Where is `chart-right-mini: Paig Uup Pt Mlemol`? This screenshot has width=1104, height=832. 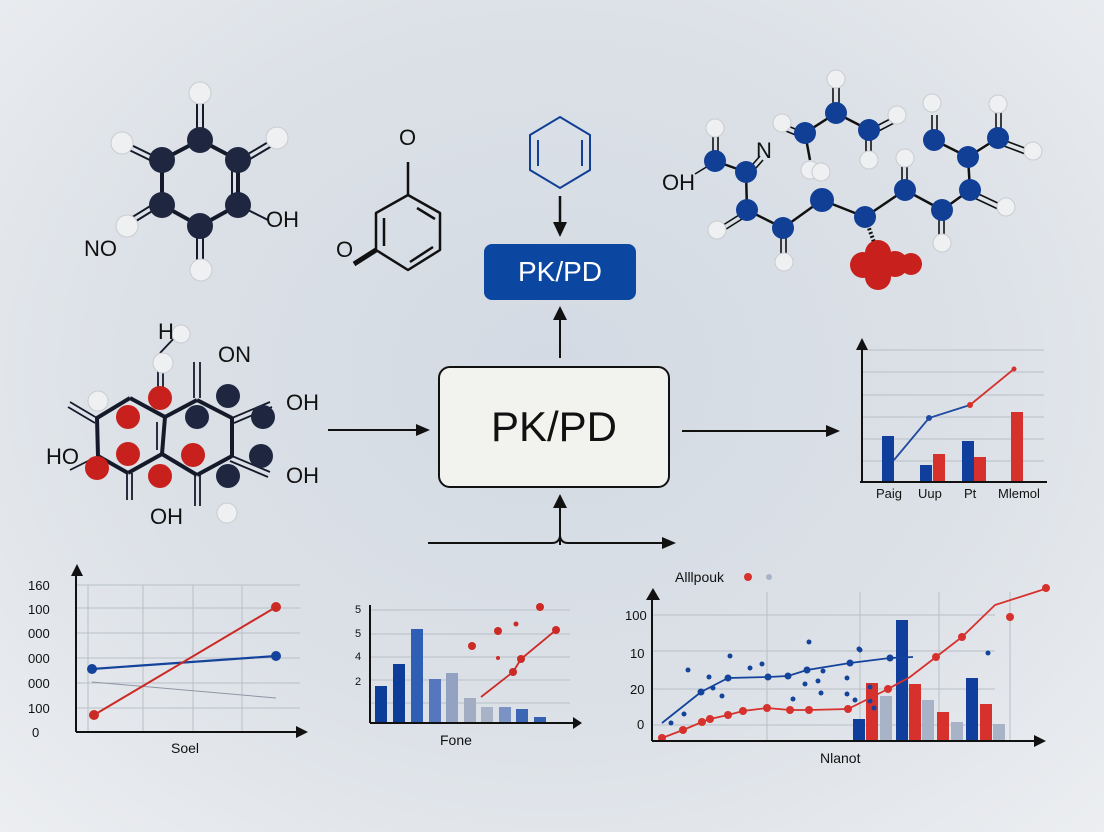
chart-right-mini: Paig Uup Pt Mlemol is located at coordinates (955, 420).